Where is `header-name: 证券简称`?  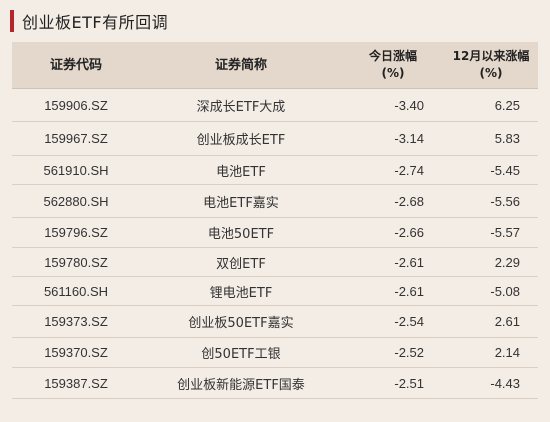
header-name: 证券简称 is located at coordinates (241, 65).